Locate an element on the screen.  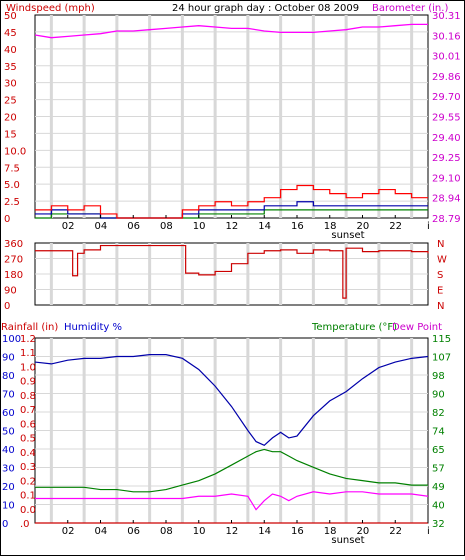
panel1-right-y-tick-label: 30.31 is located at coordinates (446, 16).